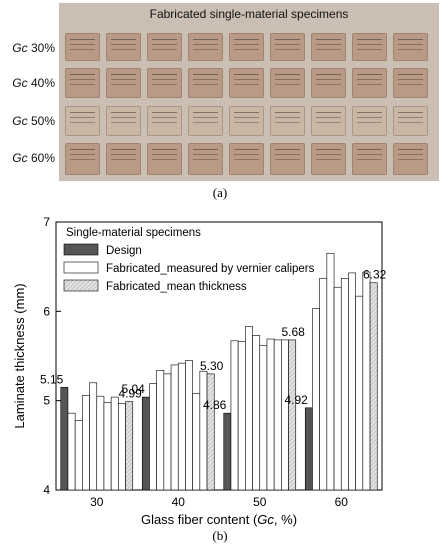 The image size is (441, 550). Describe the element at coordinates (249, 14) in the screenshot. I see `photo-title: Fabricated single-material specimens` at that location.